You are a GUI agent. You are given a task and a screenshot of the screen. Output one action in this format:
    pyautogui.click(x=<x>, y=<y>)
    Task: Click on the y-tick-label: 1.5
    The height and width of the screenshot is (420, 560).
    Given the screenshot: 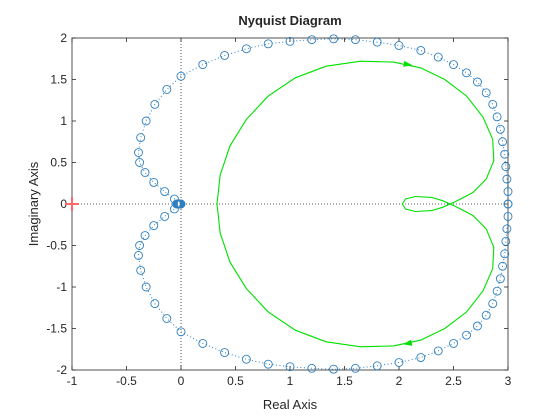 What is the action you would take?
    pyautogui.click(x=58, y=80)
    